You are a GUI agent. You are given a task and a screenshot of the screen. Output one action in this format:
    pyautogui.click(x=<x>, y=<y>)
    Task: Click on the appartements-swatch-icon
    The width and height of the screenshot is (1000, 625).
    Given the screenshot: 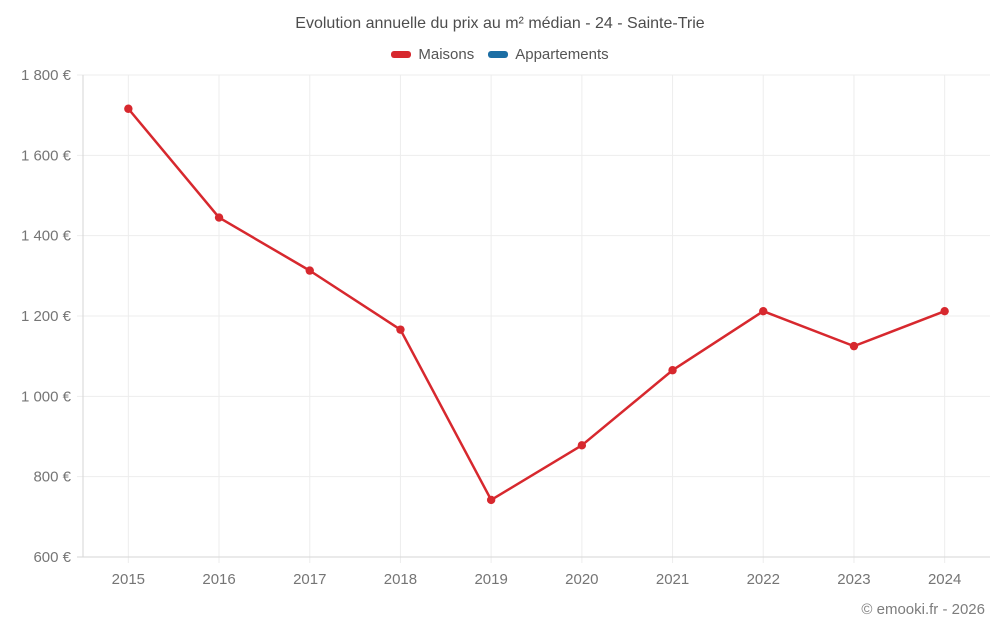 What is the action you would take?
    pyautogui.click(x=498, y=54)
    